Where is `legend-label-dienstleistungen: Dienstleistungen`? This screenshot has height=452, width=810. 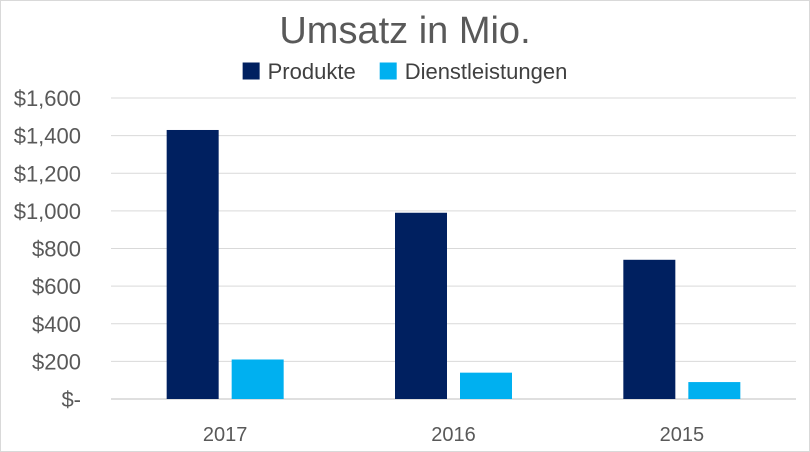
legend-label-dienstleistungen: Dienstleistungen is located at coordinates (486, 71).